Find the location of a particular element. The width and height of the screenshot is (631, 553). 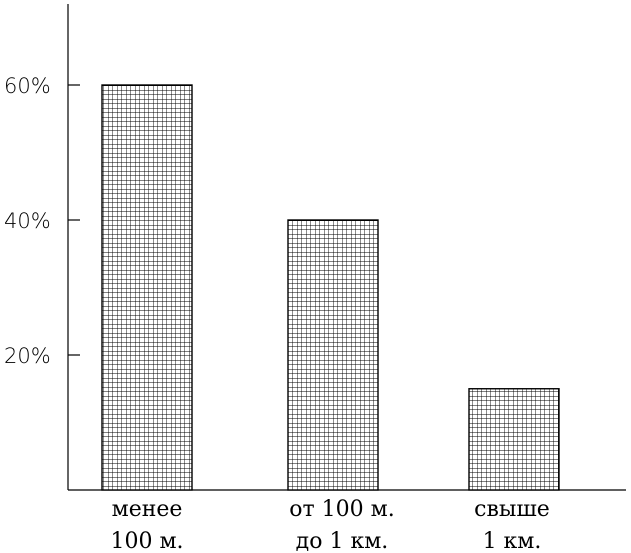

y-tick-label: 40% is located at coordinates (27, 221).